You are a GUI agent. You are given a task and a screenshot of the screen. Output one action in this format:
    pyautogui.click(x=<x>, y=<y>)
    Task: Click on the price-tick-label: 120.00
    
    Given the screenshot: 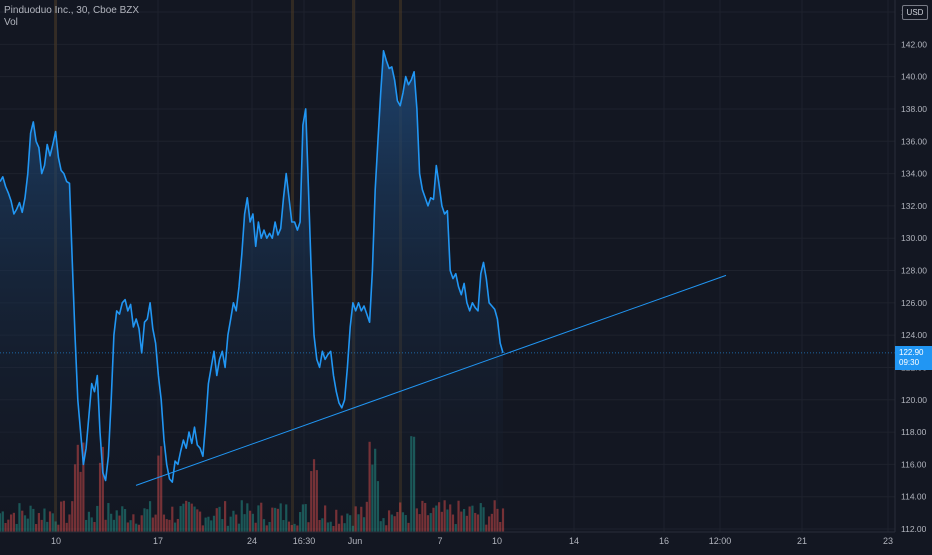 What is the action you would take?
    pyautogui.click(x=914, y=400)
    